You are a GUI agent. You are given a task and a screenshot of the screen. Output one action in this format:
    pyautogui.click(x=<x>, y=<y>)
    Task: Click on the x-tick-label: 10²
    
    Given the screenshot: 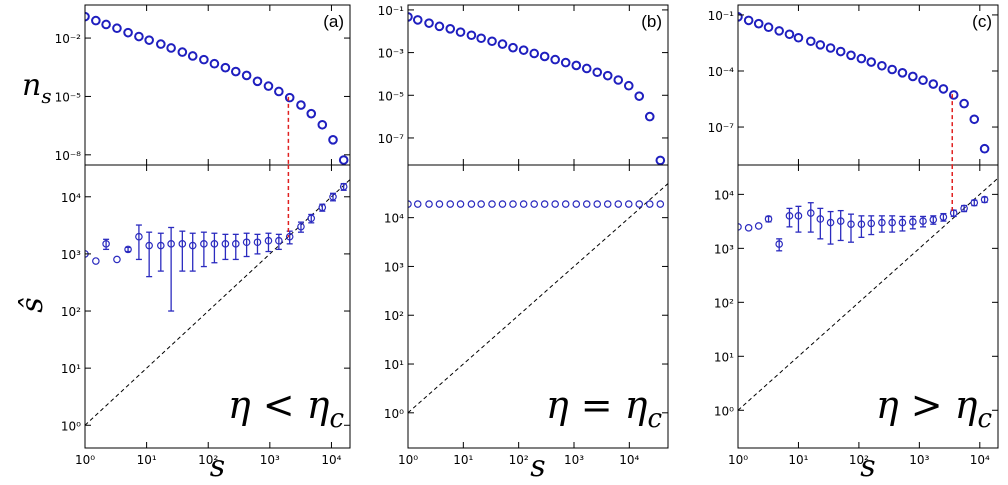 What is the action you would take?
    pyautogui.click(x=208, y=460)
    